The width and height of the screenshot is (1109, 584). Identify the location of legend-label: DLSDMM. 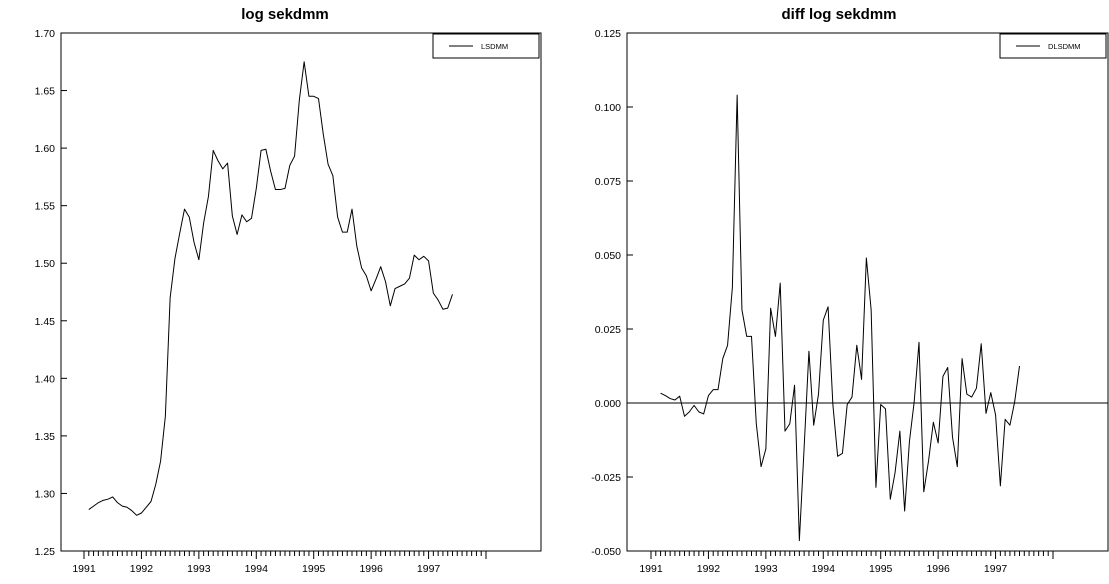
(1064, 46).